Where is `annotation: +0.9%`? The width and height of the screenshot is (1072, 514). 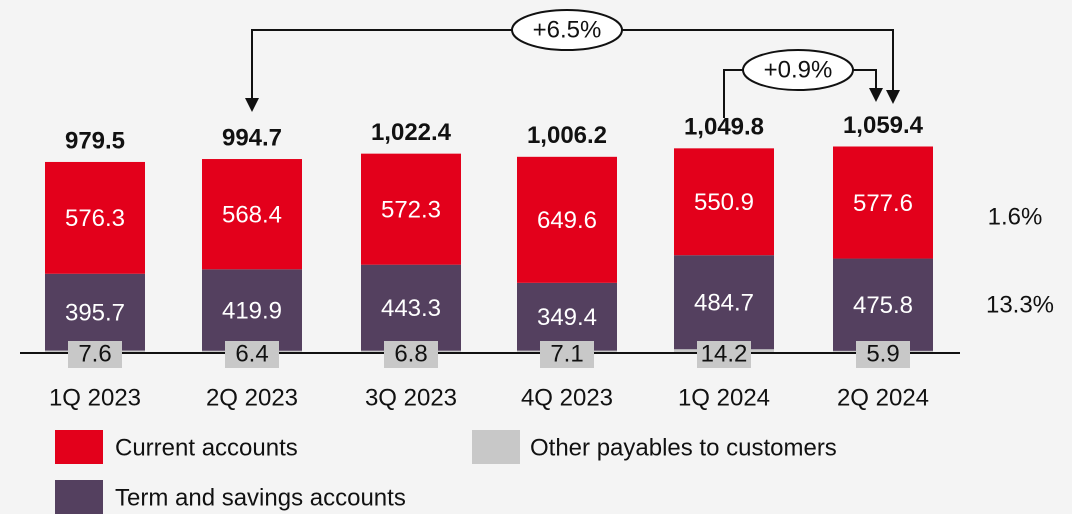
annotation: +0.9% is located at coordinates (798, 69).